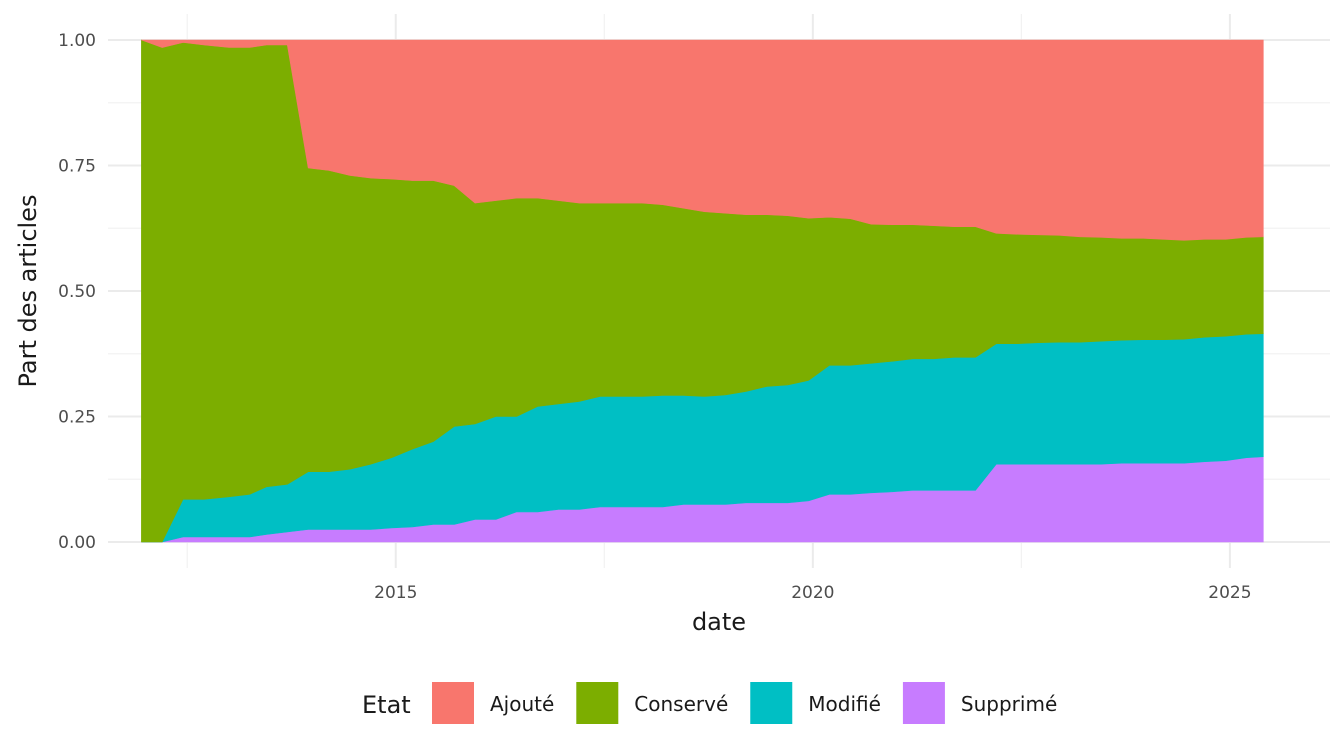 This screenshot has height=756, width=1344. Describe the element at coordinates (522, 704) in the screenshot. I see `legend-label-ajoute: Ajouté` at that location.